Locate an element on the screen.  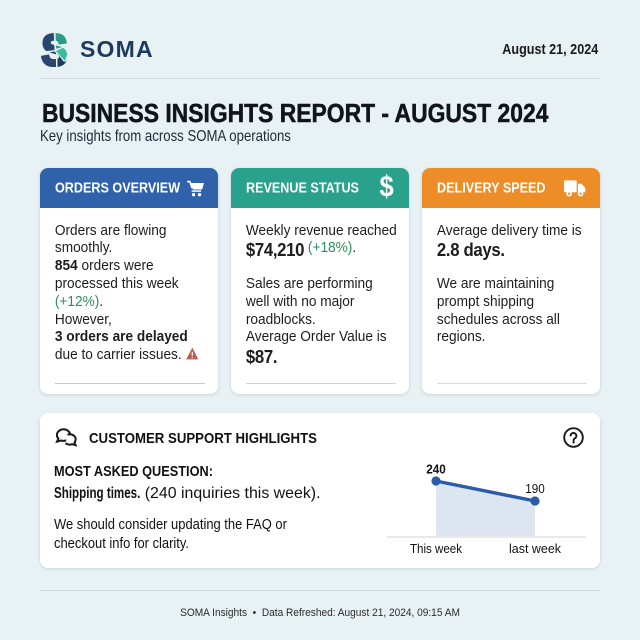
svg-text: S is located at coordinates (55, 48).